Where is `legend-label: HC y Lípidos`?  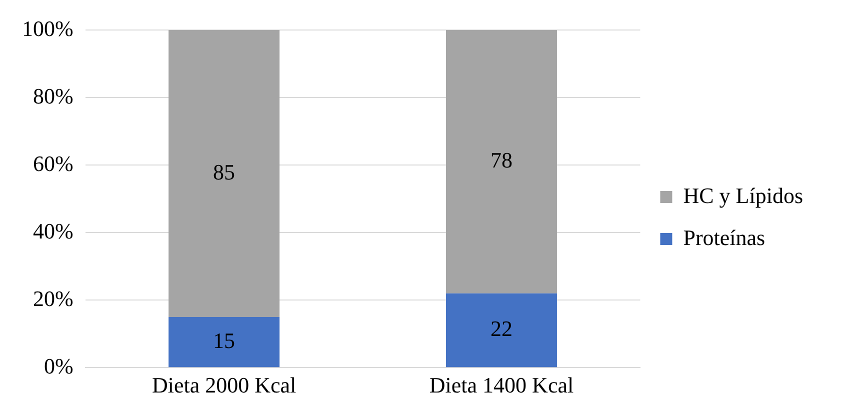 legend-label: HC y Lípidos is located at coordinates (743, 195).